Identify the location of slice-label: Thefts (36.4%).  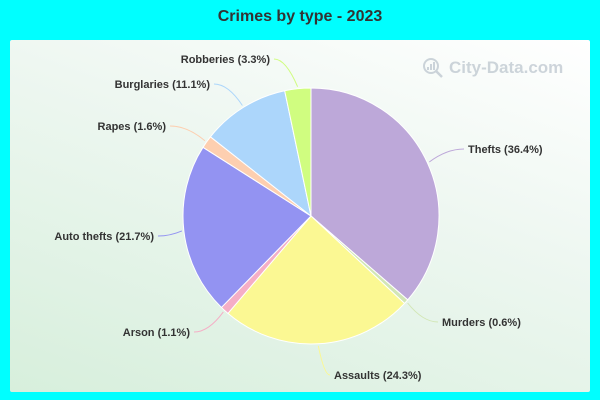
(505, 150).